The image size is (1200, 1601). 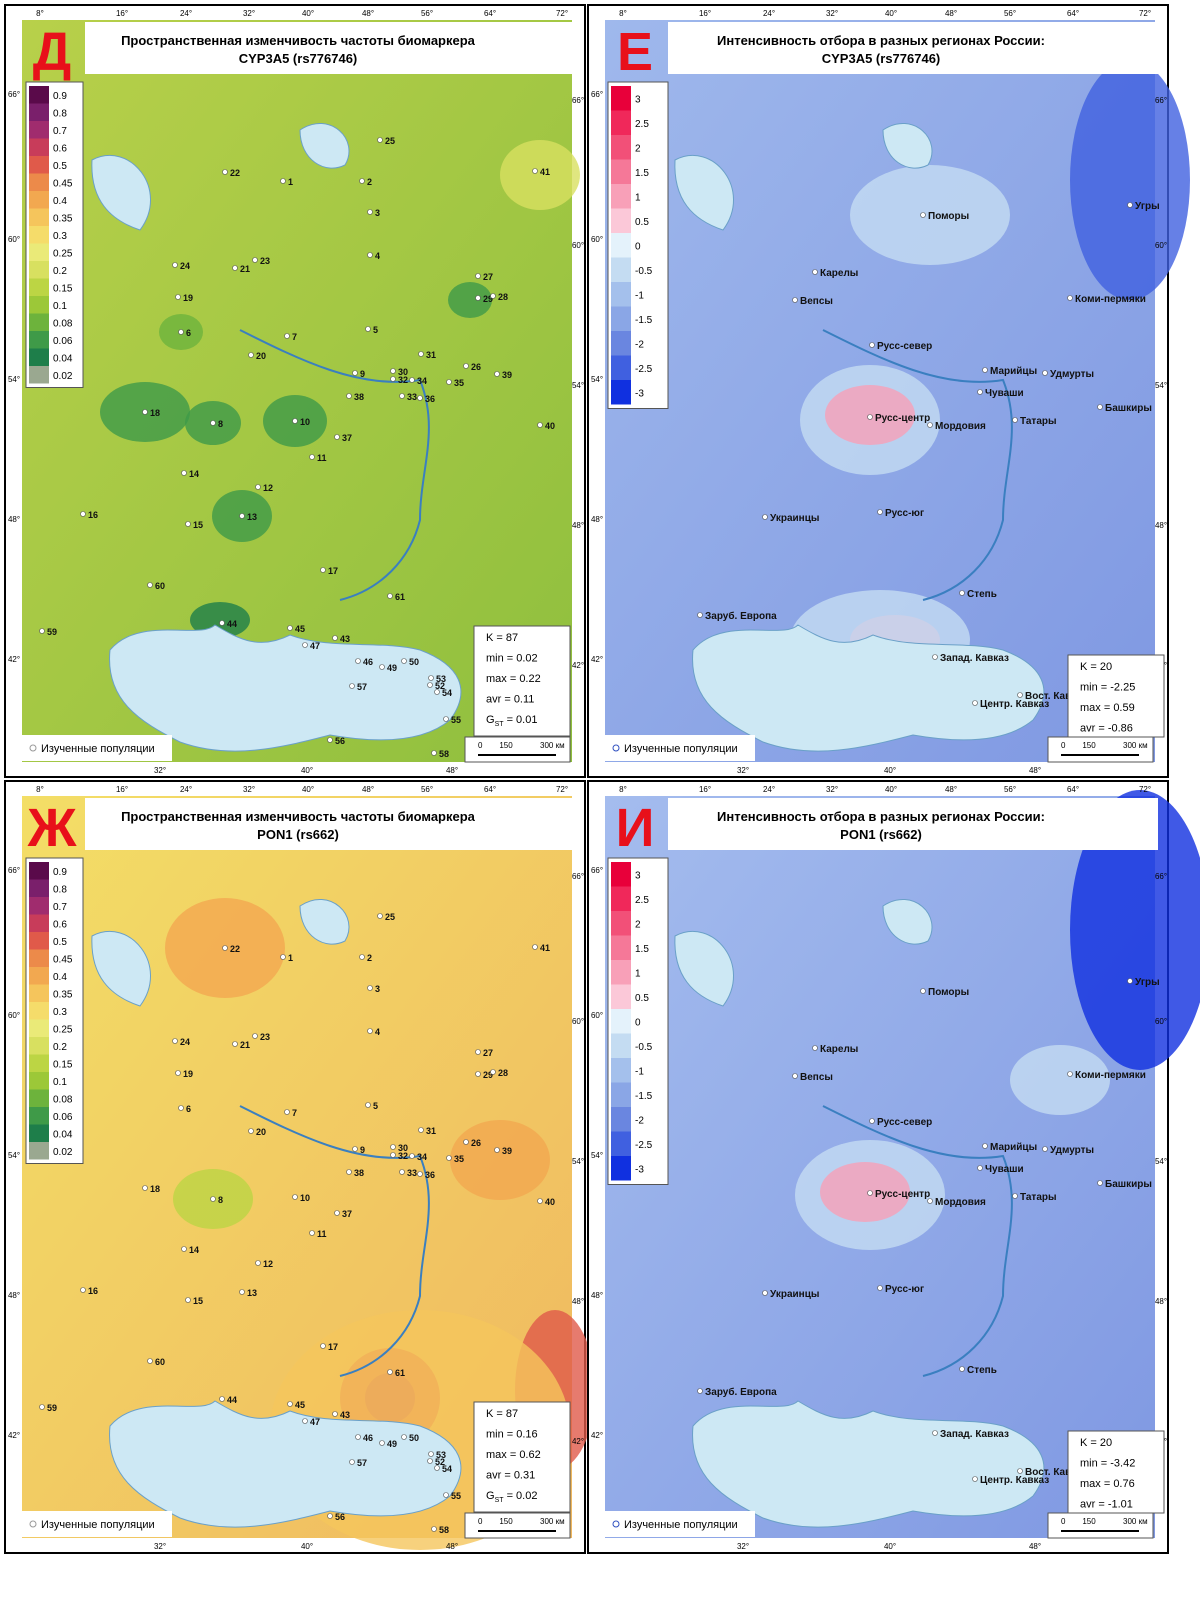 What do you see at coordinates (1135, 745) in the screenshot?
I see `scale-label: 300 км` at bounding box center [1135, 745].